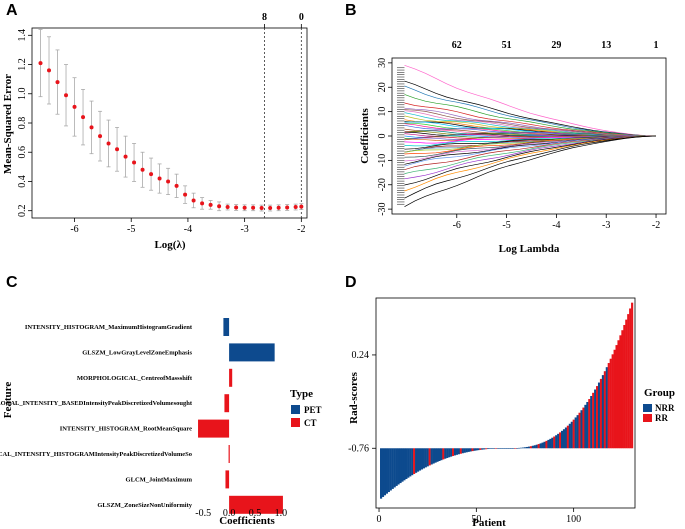 This screenshot has height=529, width=685. What do you see at coordinates (573, 519) in the screenshot?
I see `panel-d-xtick-label: 100` at bounding box center [573, 519].